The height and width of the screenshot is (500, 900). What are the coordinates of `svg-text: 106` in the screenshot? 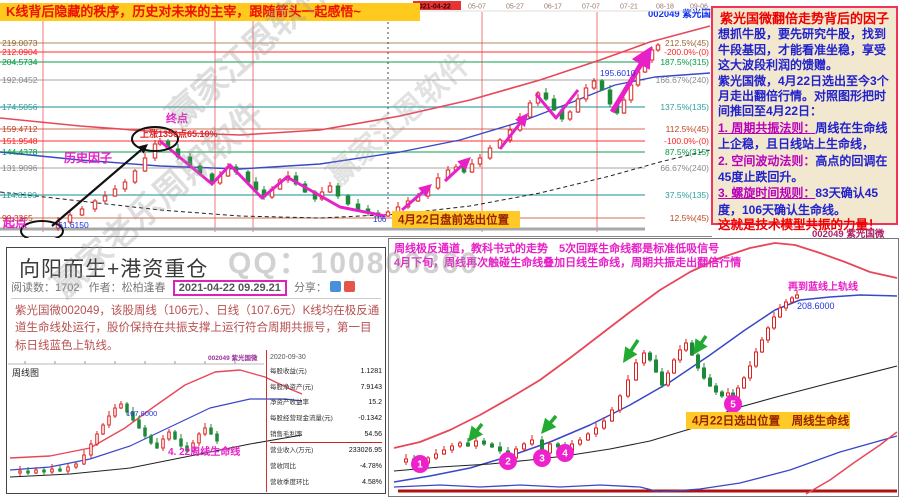 It's located at (380, 219).